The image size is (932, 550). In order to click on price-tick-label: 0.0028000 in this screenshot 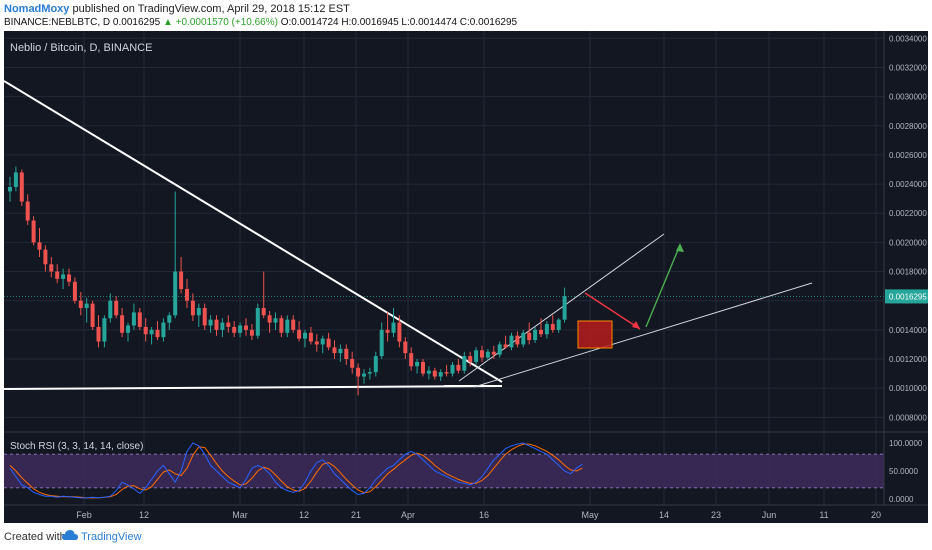, I will do `click(908, 126)`.